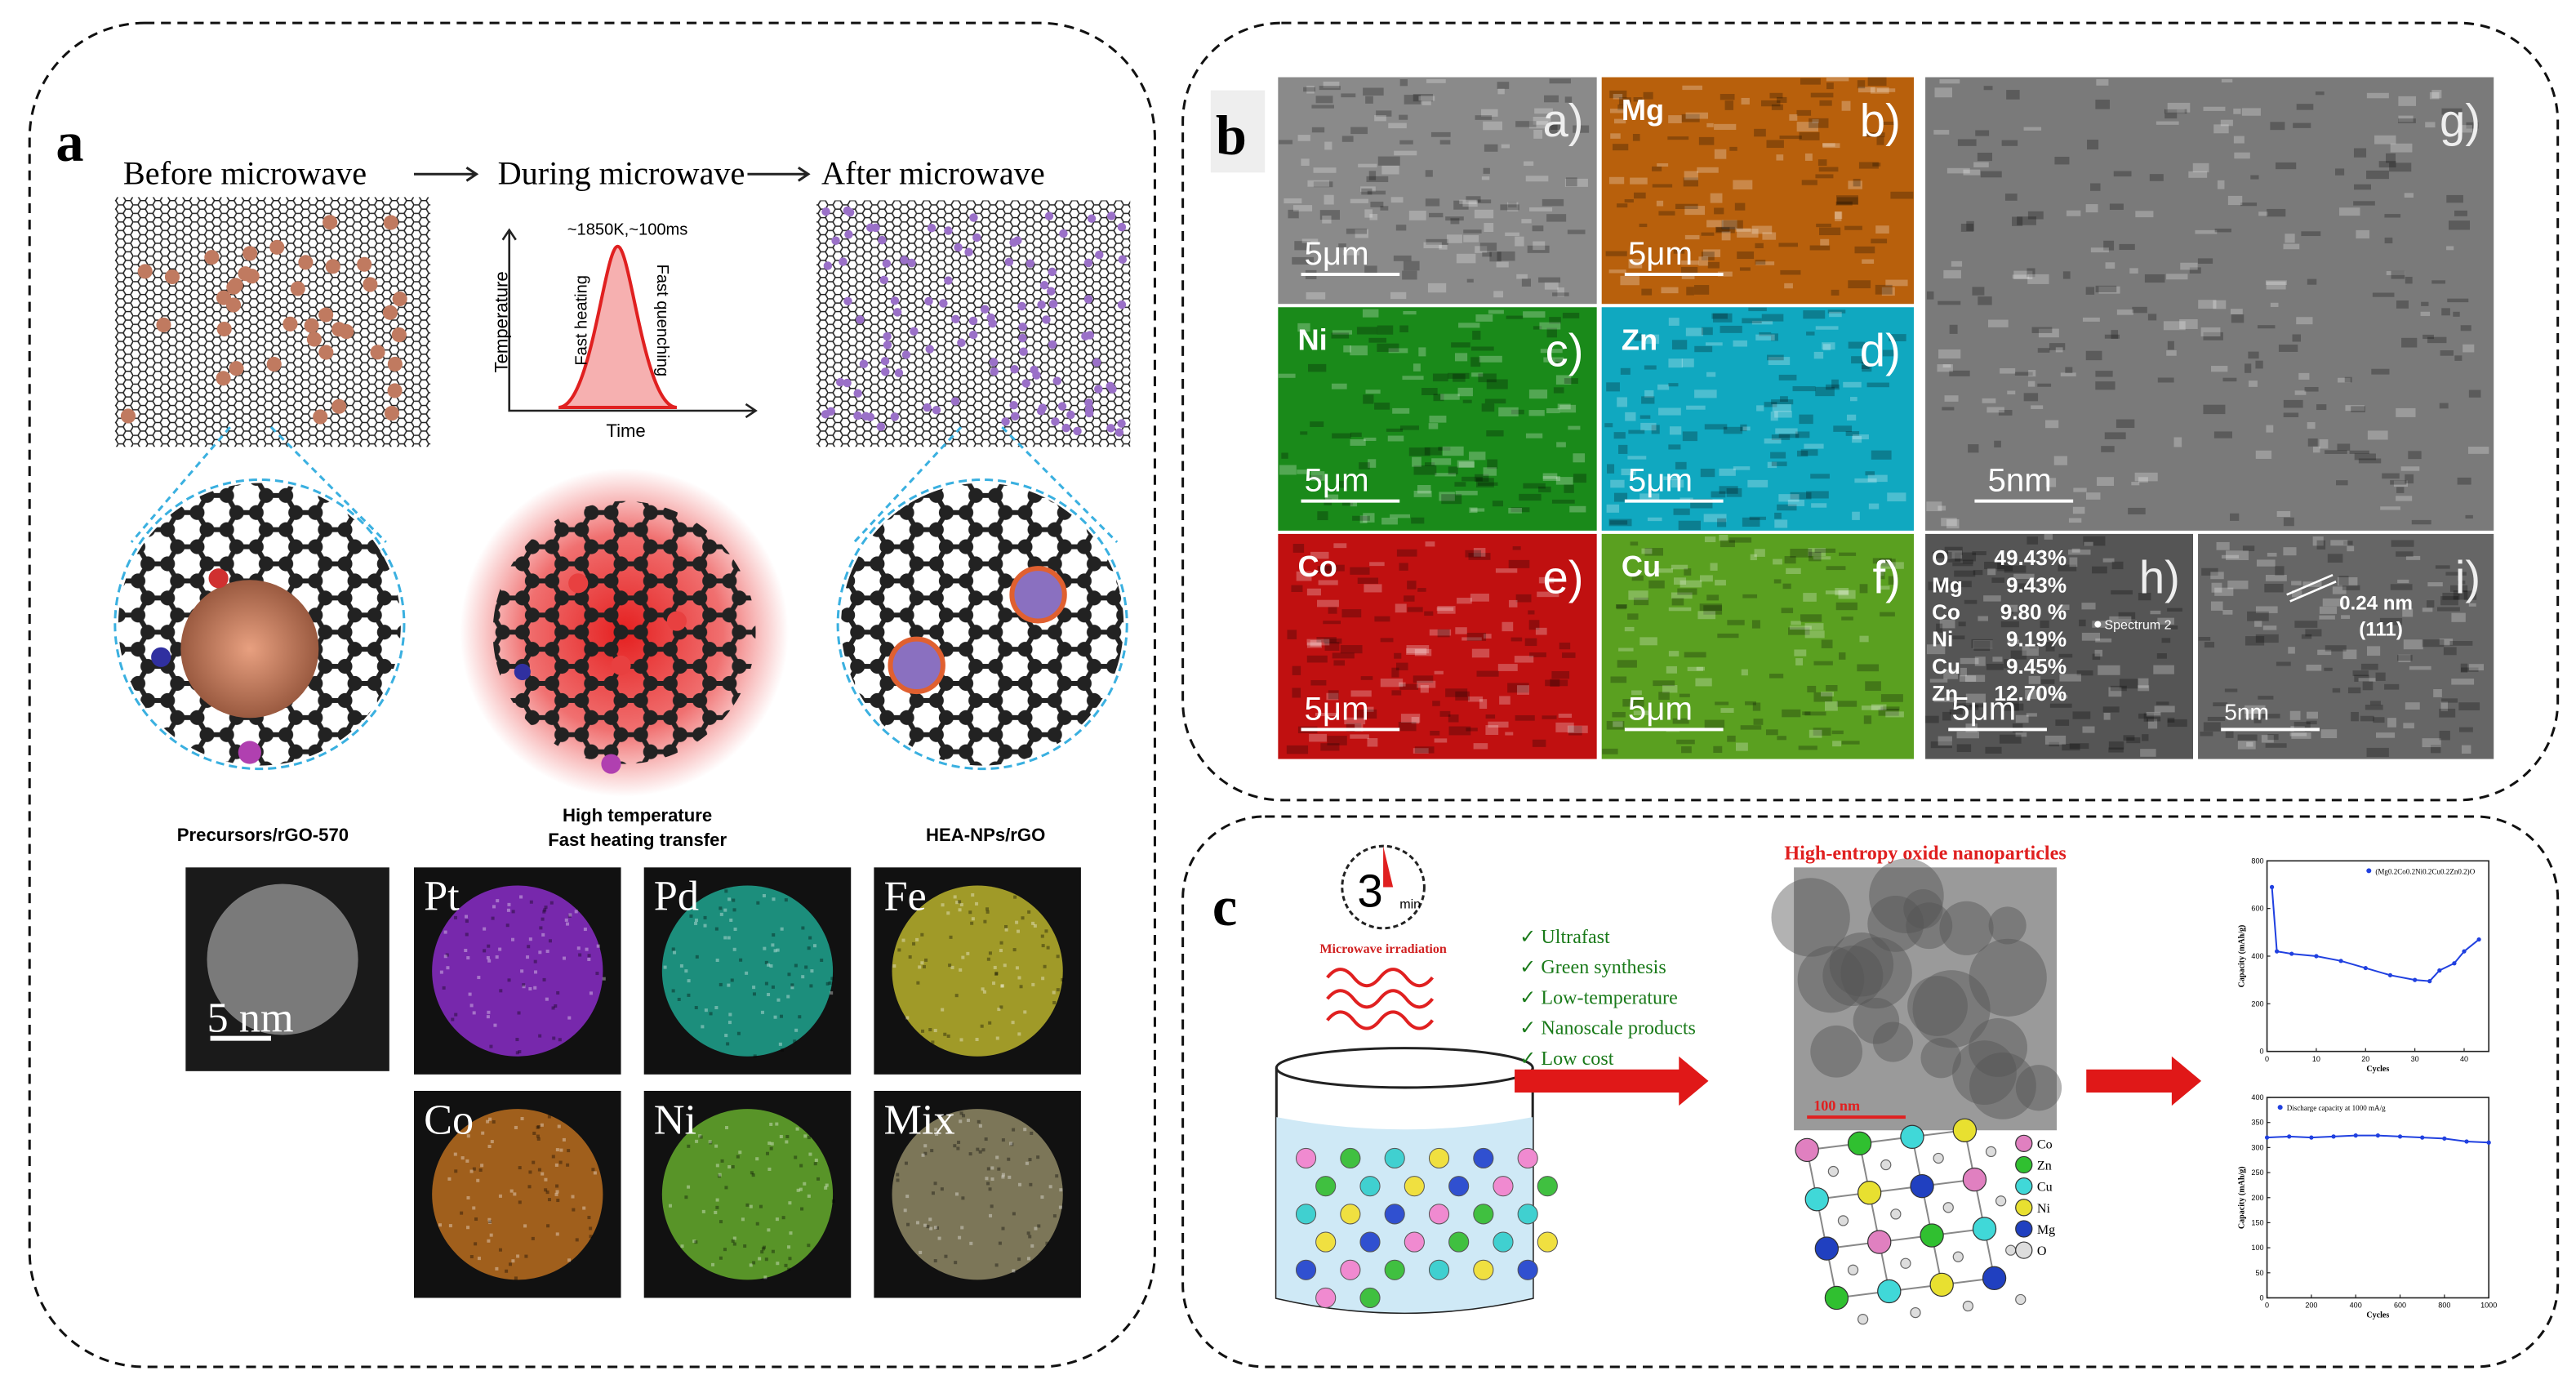 This screenshot has height=1393, width=2576. Describe the element at coordinates (1995, 1278) in the screenshot. I see `atom` at that location.